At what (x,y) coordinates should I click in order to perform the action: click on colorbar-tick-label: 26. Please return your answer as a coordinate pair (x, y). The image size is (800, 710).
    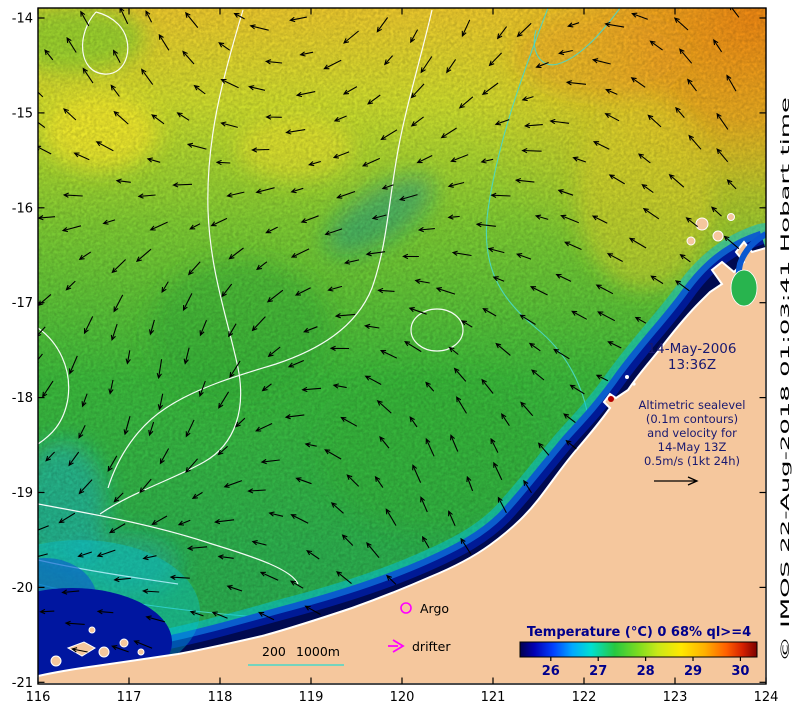
    Looking at the image, I should click on (551, 671).